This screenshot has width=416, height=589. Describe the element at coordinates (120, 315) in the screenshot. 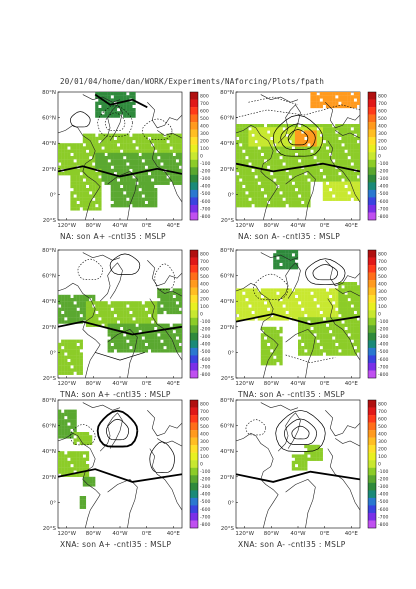

I see `map-layer` at that location.